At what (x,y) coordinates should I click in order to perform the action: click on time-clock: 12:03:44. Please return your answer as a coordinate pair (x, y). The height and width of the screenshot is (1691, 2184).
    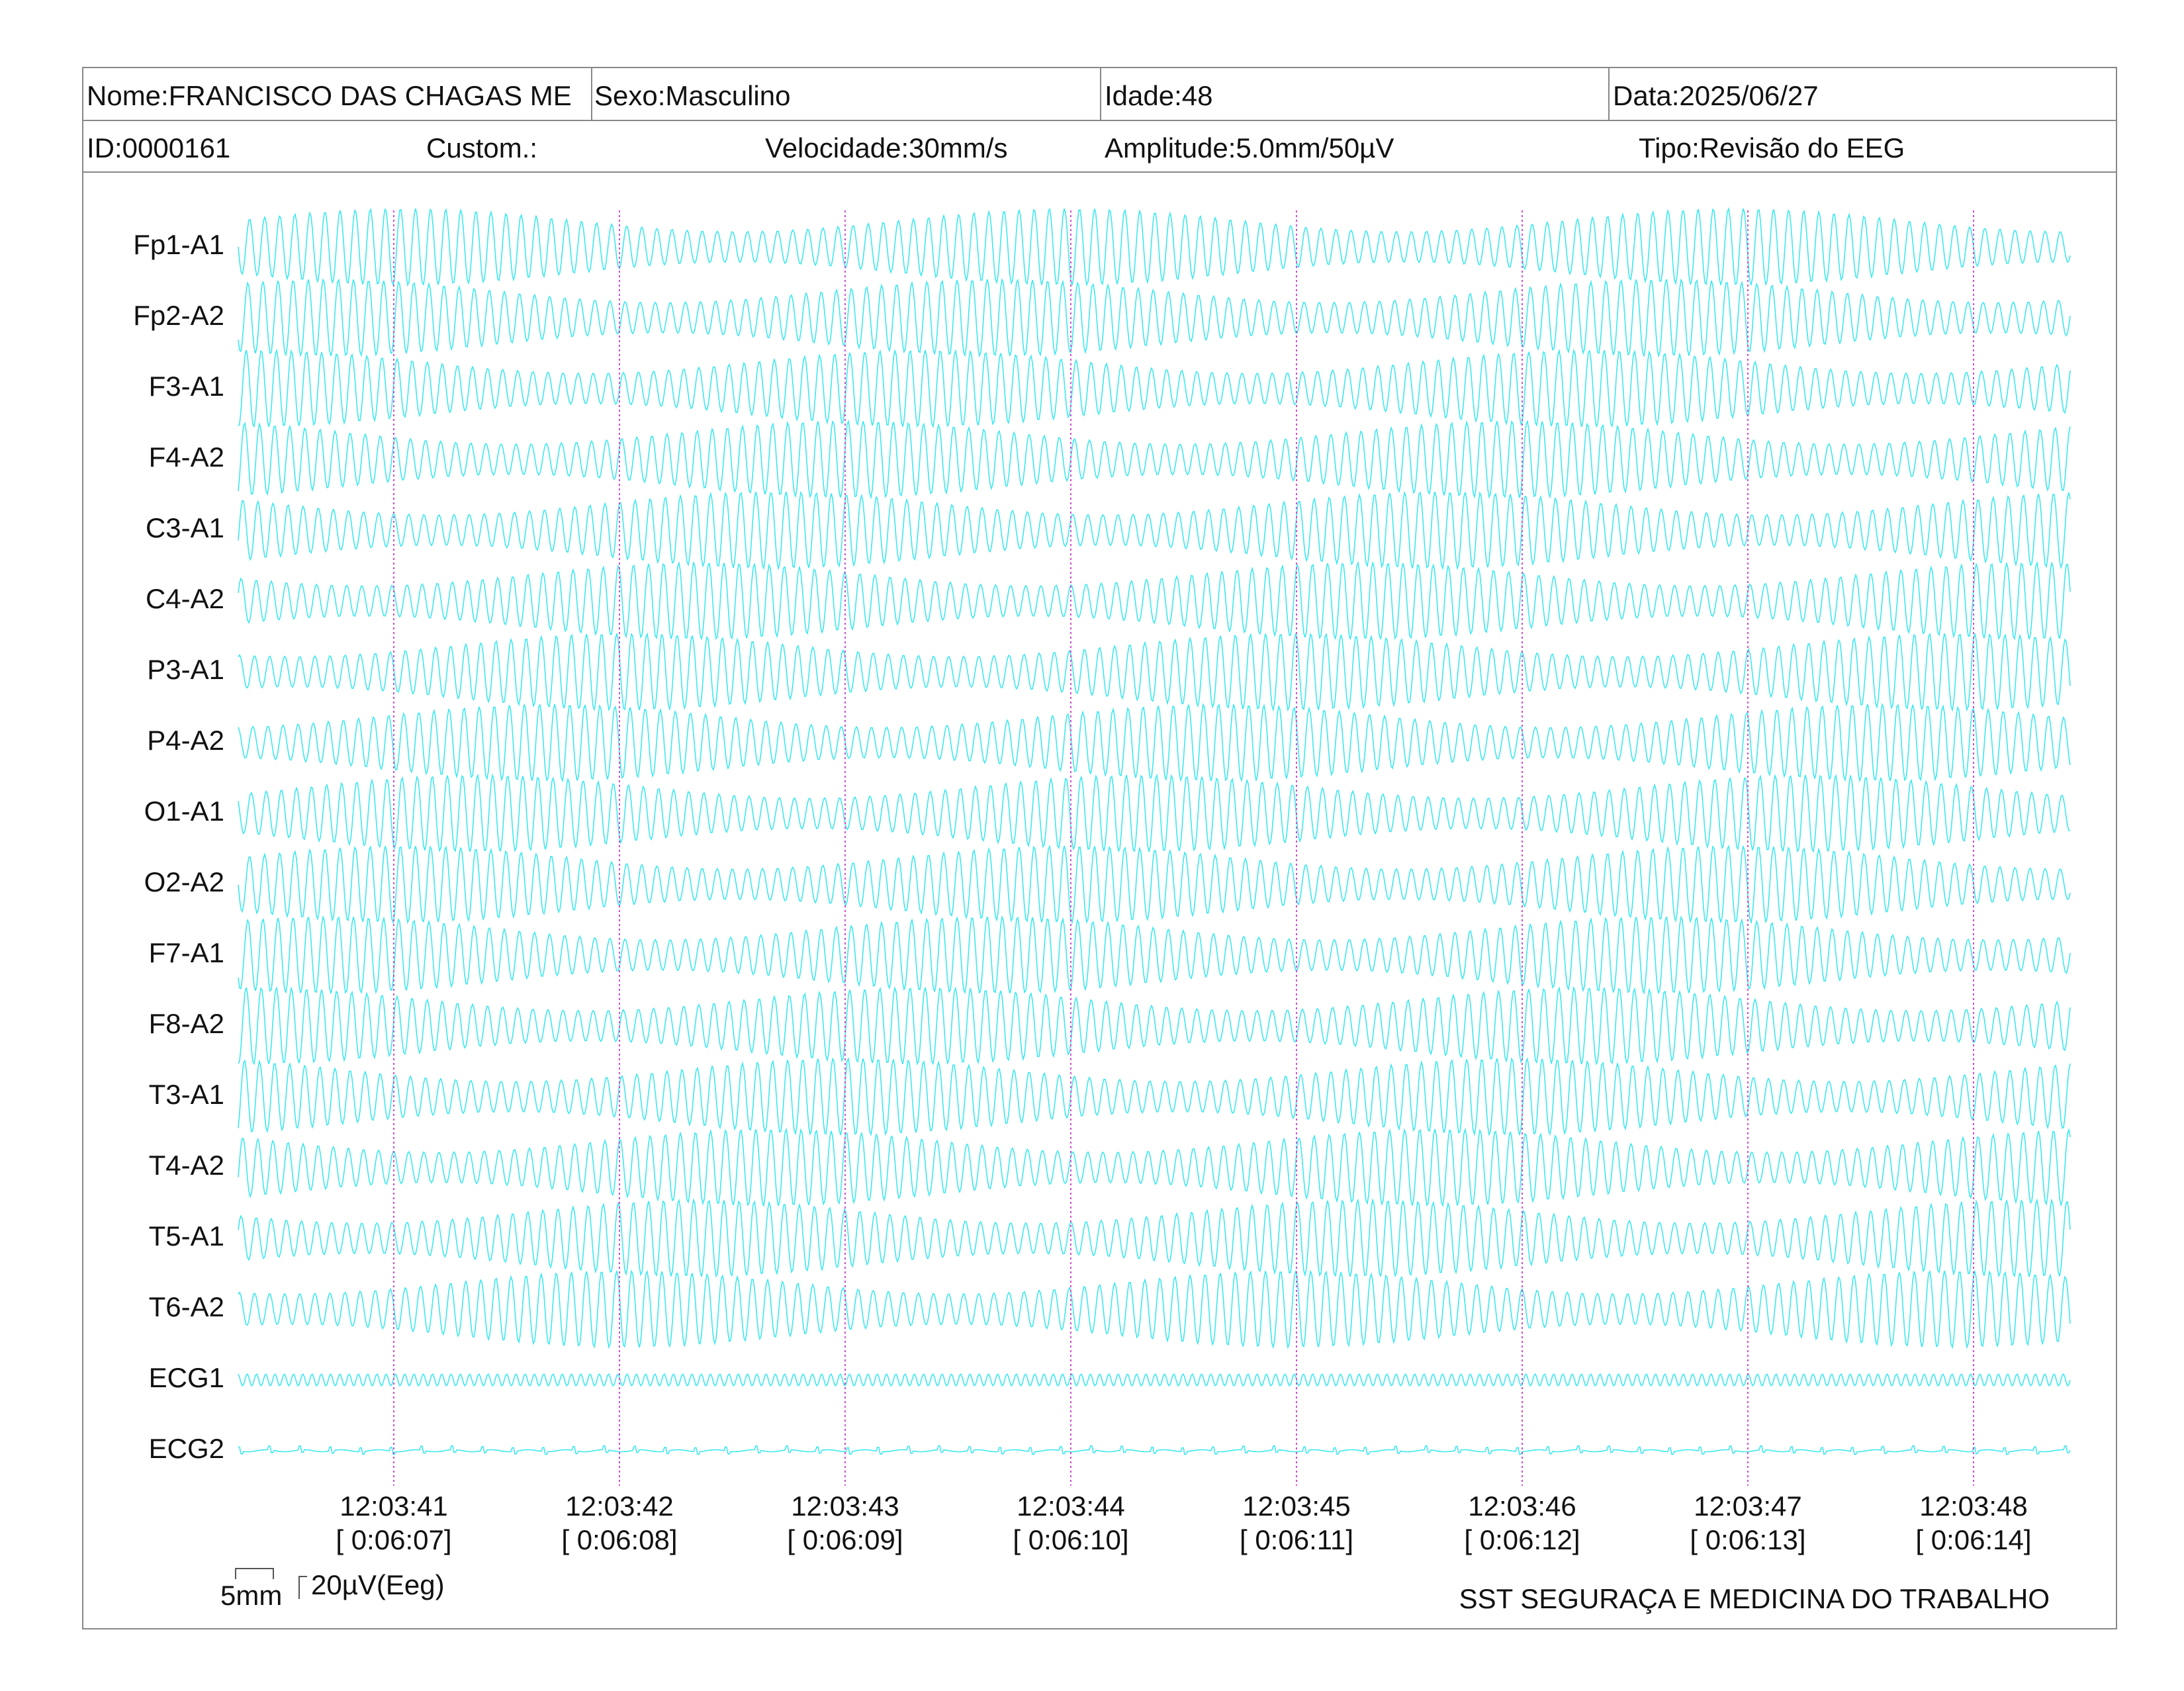
    Looking at the image, I should click on (1071, 1506).